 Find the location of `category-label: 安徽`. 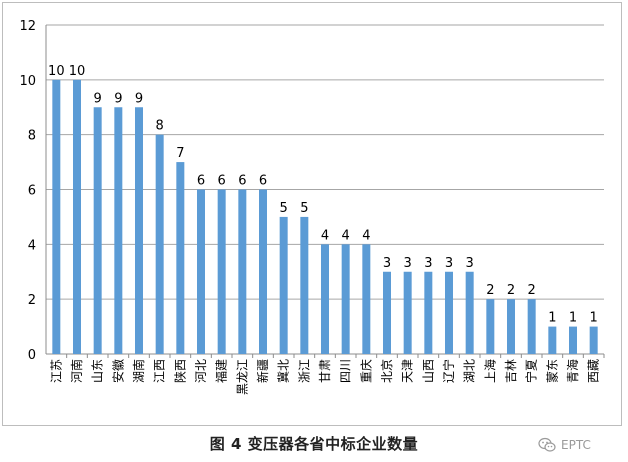

category-label: 安徽 is located at coordinates (117, 371).